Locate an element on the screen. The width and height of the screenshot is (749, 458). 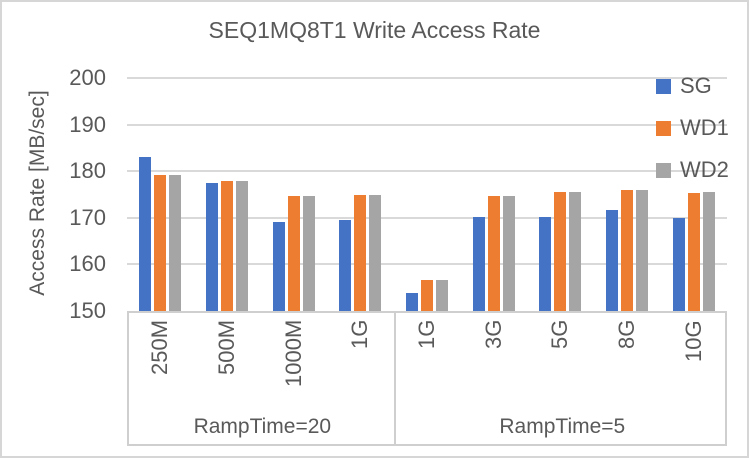
legend-label-wd2: WD2 is located at coordinates (704, 169).